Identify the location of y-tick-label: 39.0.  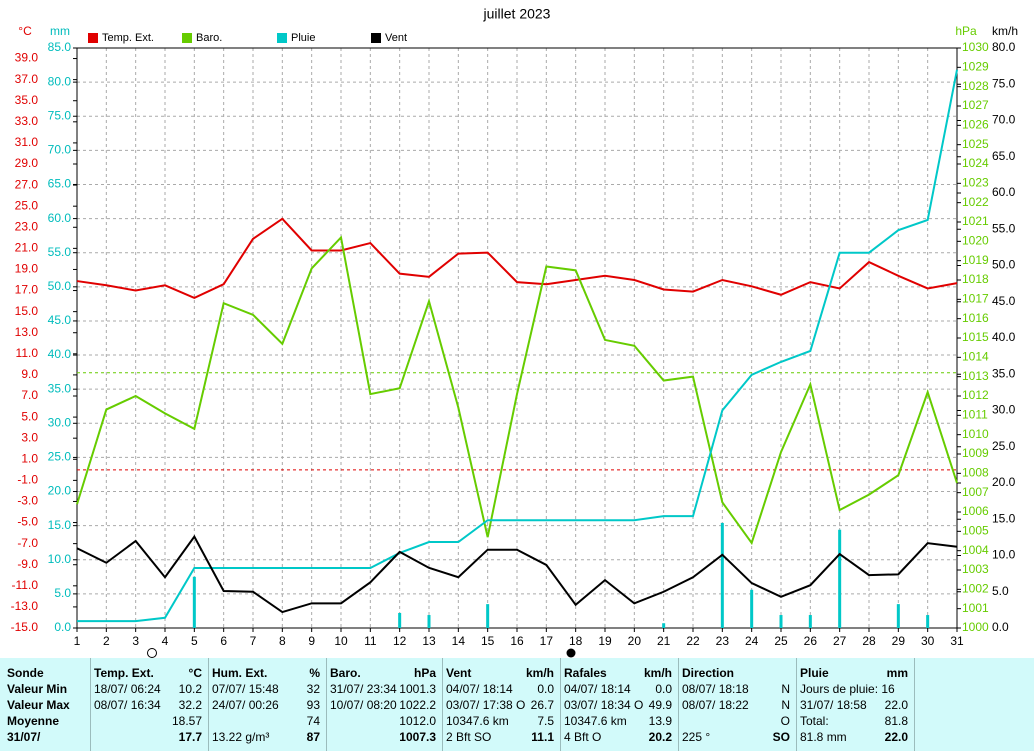
(27, 58).